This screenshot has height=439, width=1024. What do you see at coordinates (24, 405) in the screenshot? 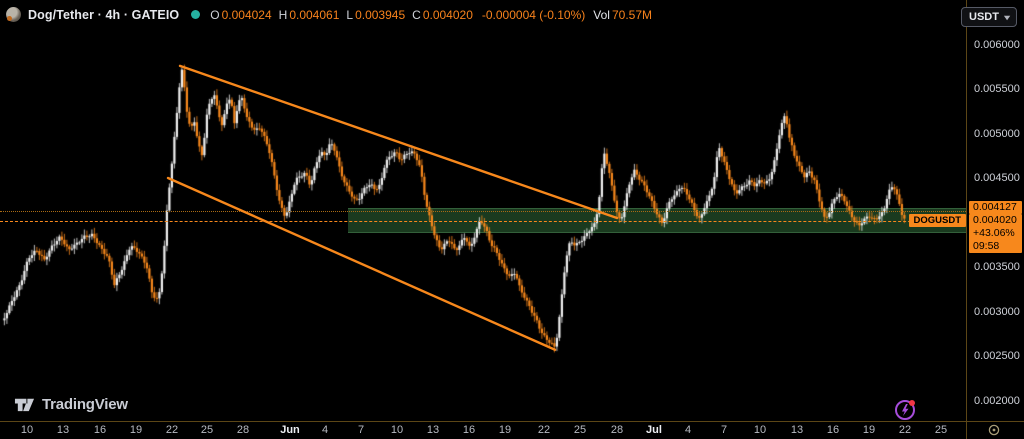
I see `tradingview-mark-icon` at bounding box center [24, 405].